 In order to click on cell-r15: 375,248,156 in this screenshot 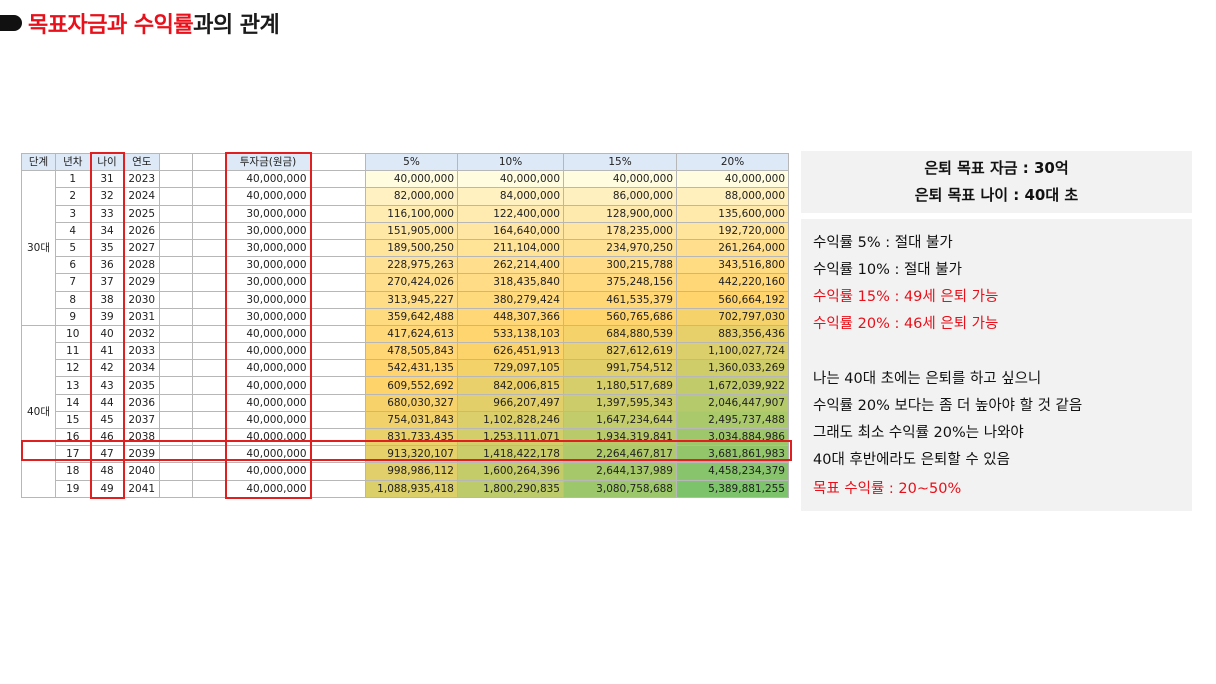, I will do `click(620, 282)`.